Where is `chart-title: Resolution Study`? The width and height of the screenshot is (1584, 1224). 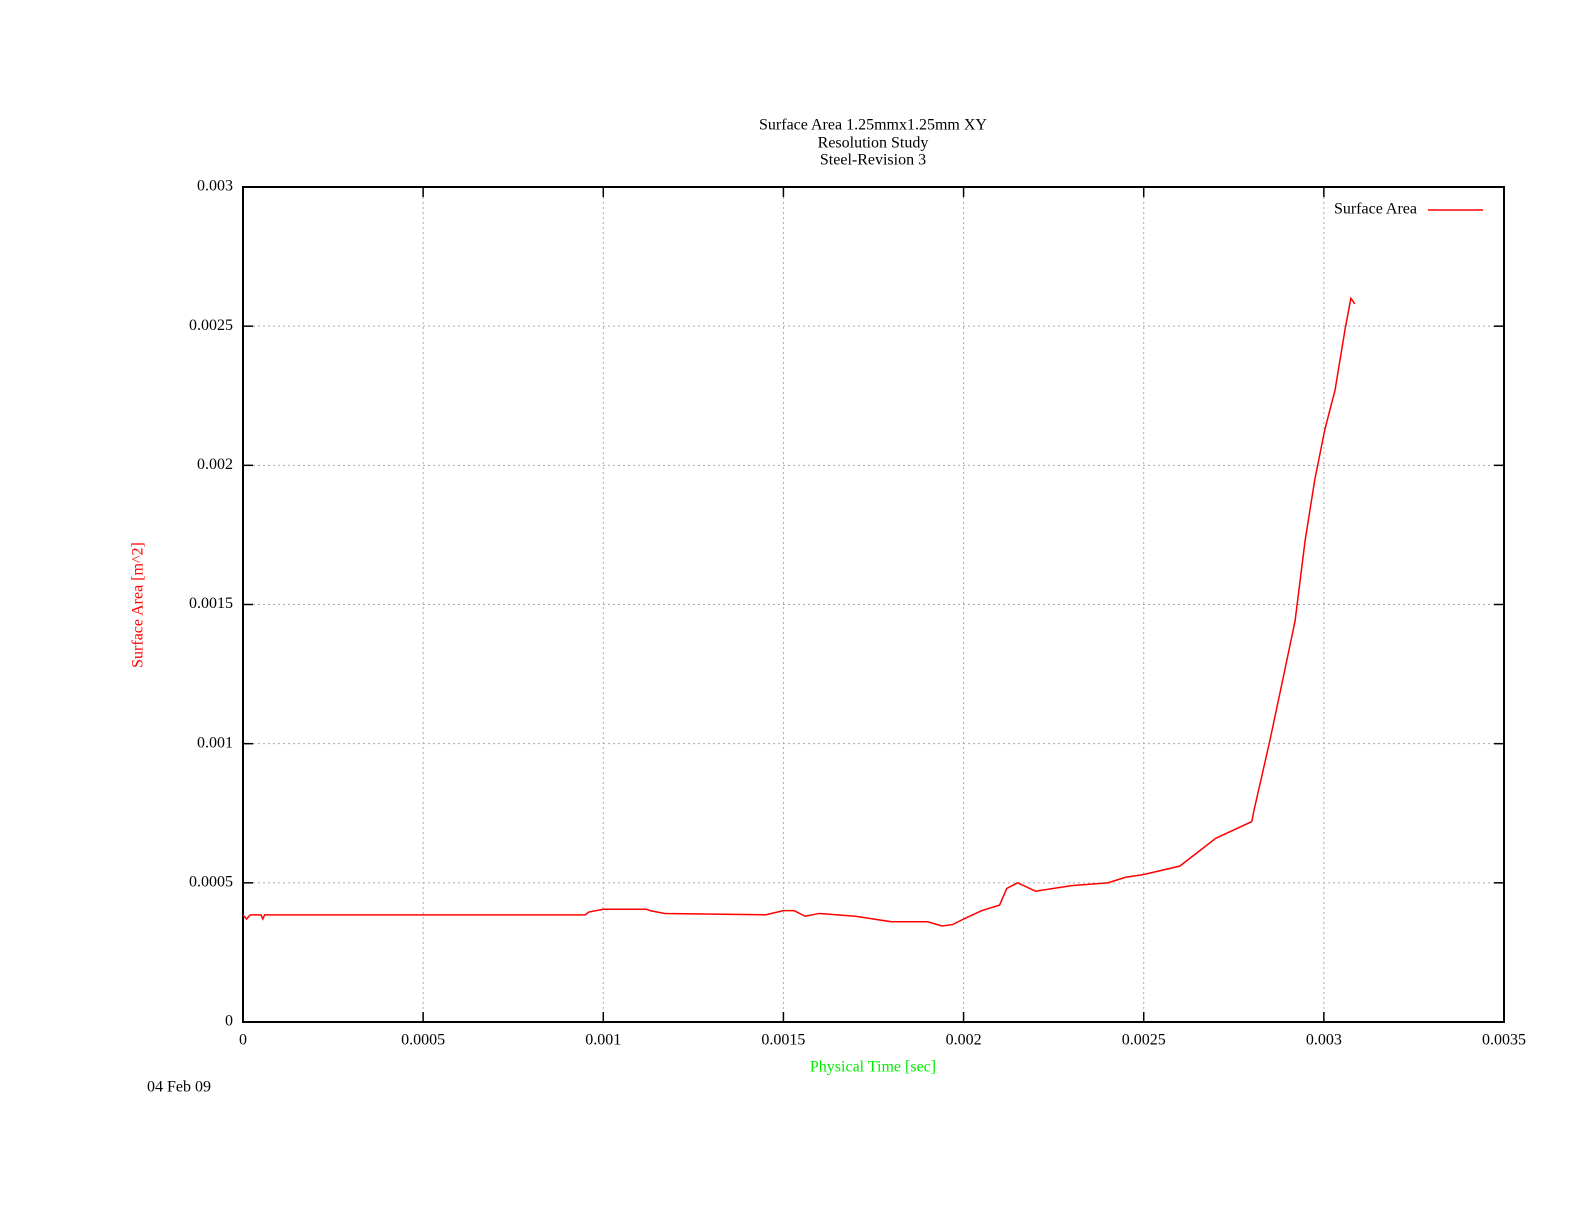
chart-title: Resolution Study is located at coordinates (873, 143).